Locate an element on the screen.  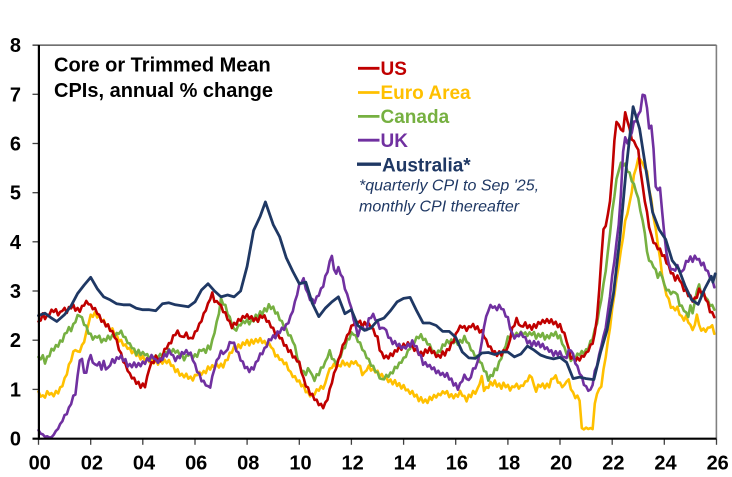
svg-text: 16 is located at coordinates (457, 464).